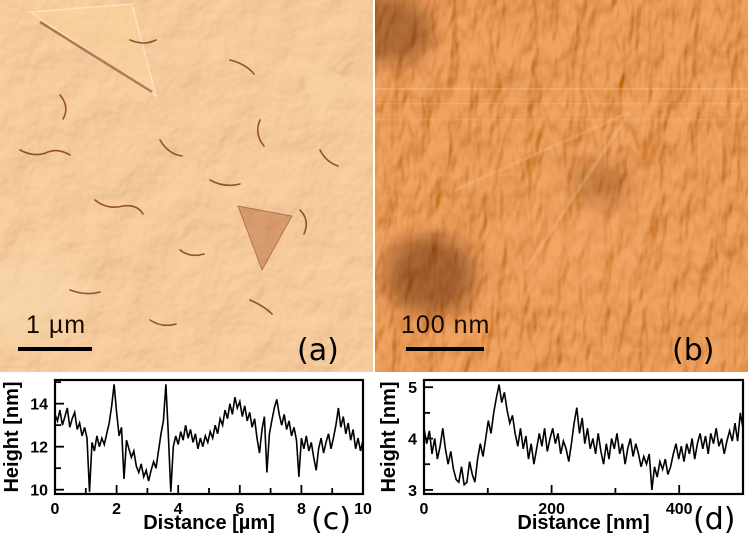 The height and width of the screenshot is (543, 748). Describe the element at coordinates (116, 509) in the screenshot. I see `x-tick-label: 2` at that location.